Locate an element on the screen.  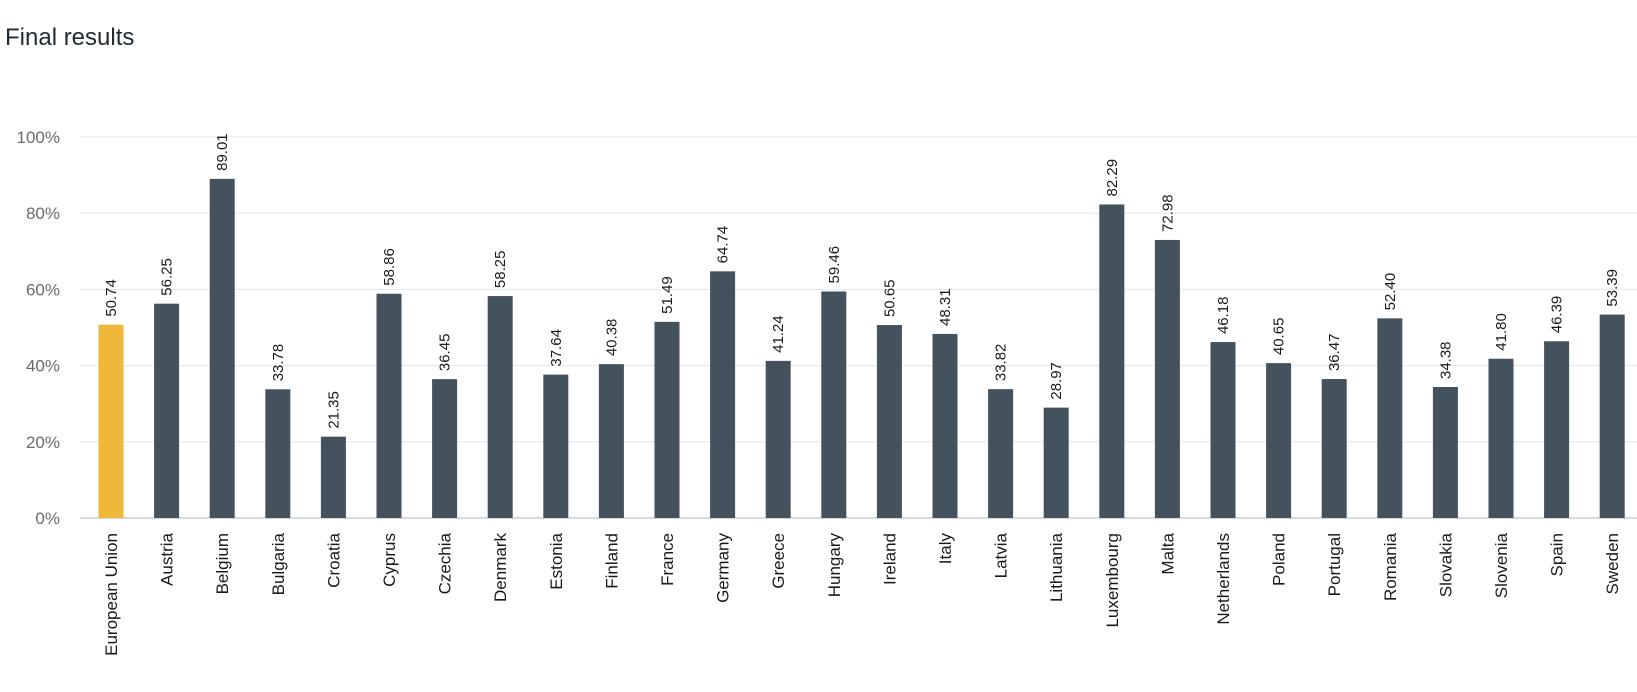
data-label: 33.82 is located at coordinates (1001, 363).